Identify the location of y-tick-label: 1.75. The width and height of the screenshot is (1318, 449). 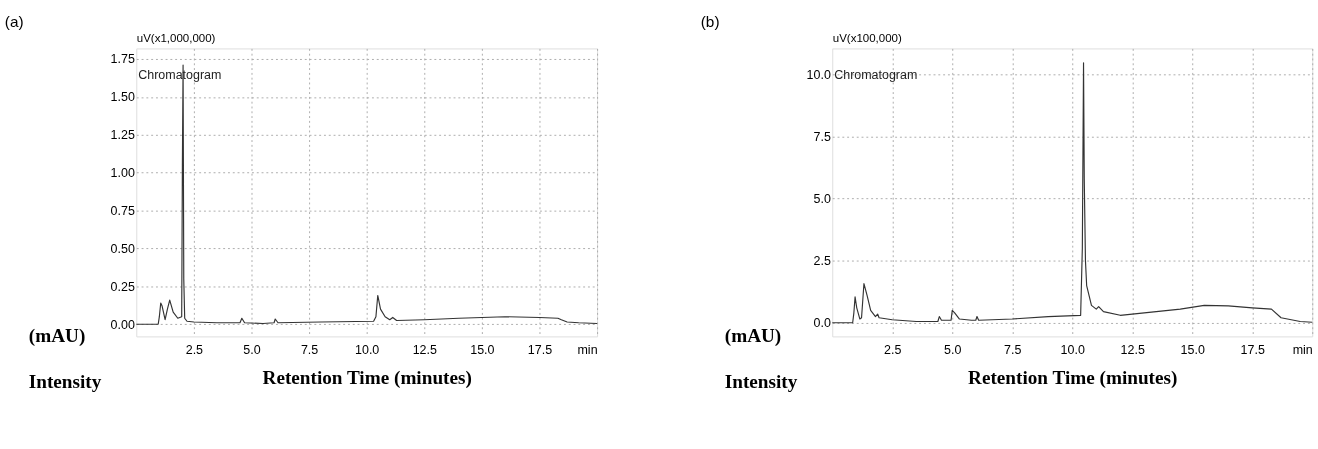
(122, 59).